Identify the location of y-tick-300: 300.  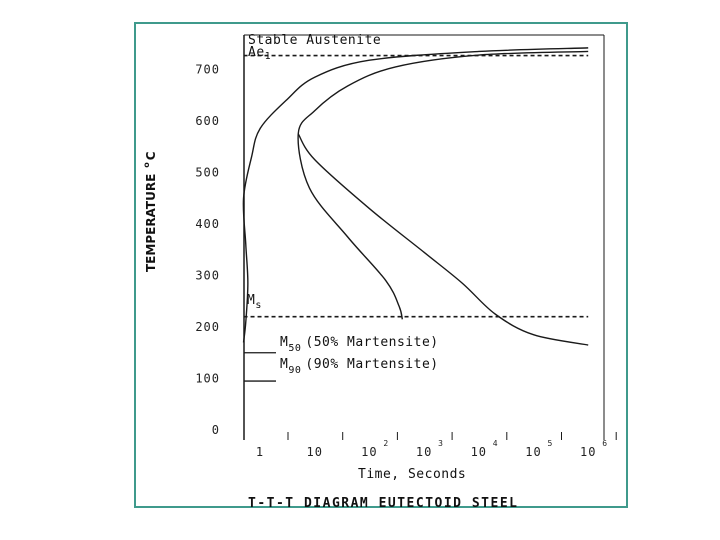
(207, 276).